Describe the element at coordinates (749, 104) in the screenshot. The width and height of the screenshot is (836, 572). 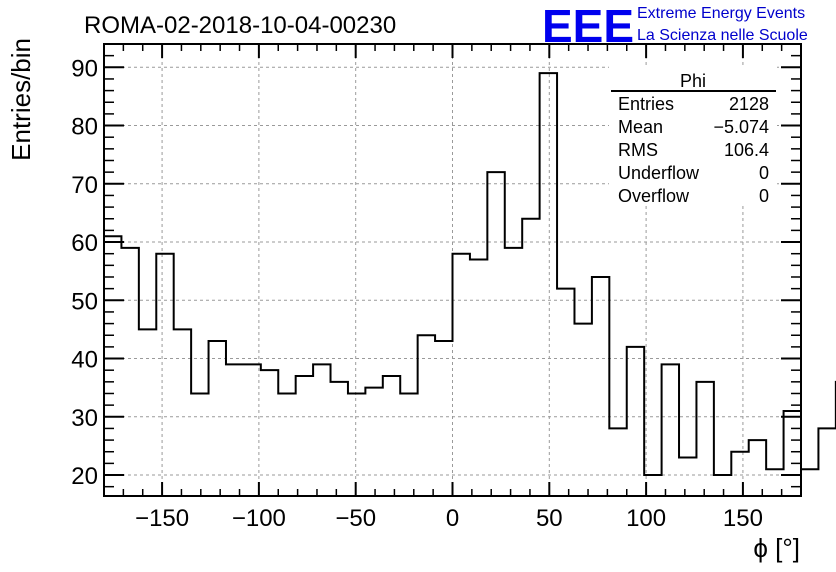
I see `stats-entries-value: 2128` at that location.